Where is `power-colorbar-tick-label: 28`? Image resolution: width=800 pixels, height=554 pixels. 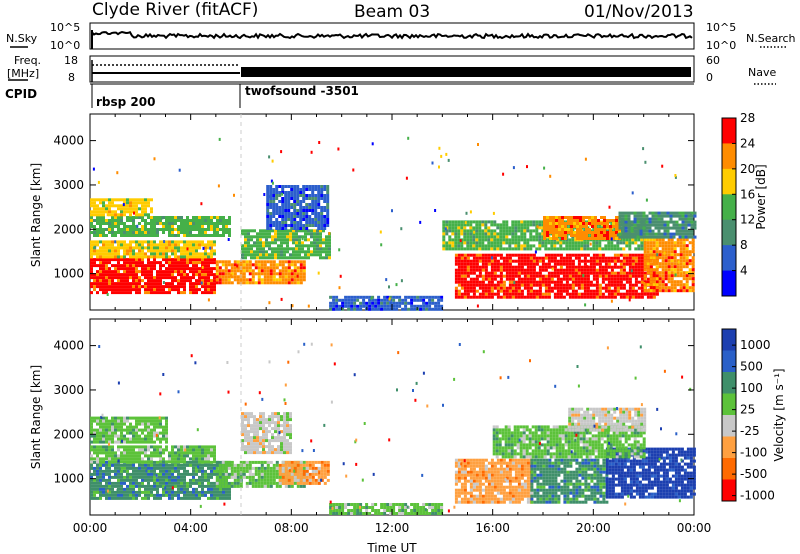
power-colorbar-tick-label: 28 is located at coordinates (747, 118).